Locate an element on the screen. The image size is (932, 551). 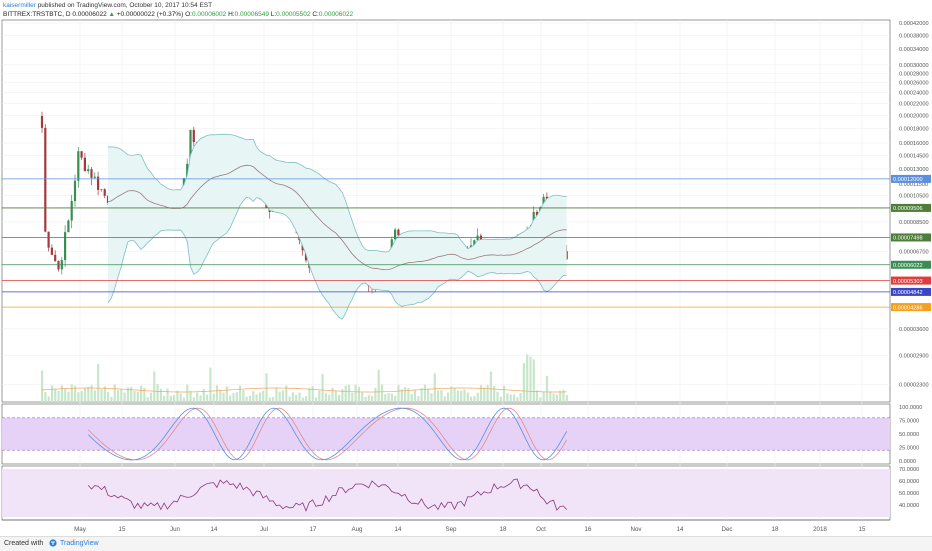
y-tick-label: 0.00030000 is located at coordinates (914, 66).